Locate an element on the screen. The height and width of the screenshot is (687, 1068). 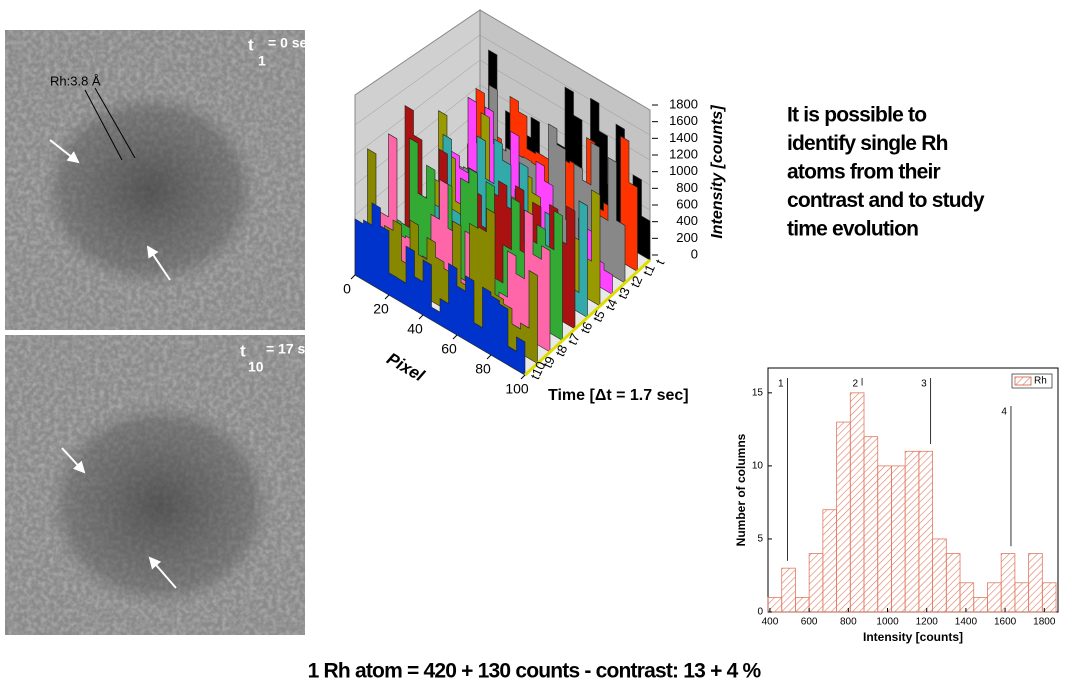
z-axis-title: Intensity [counts] is located at coordinates (717, 172).